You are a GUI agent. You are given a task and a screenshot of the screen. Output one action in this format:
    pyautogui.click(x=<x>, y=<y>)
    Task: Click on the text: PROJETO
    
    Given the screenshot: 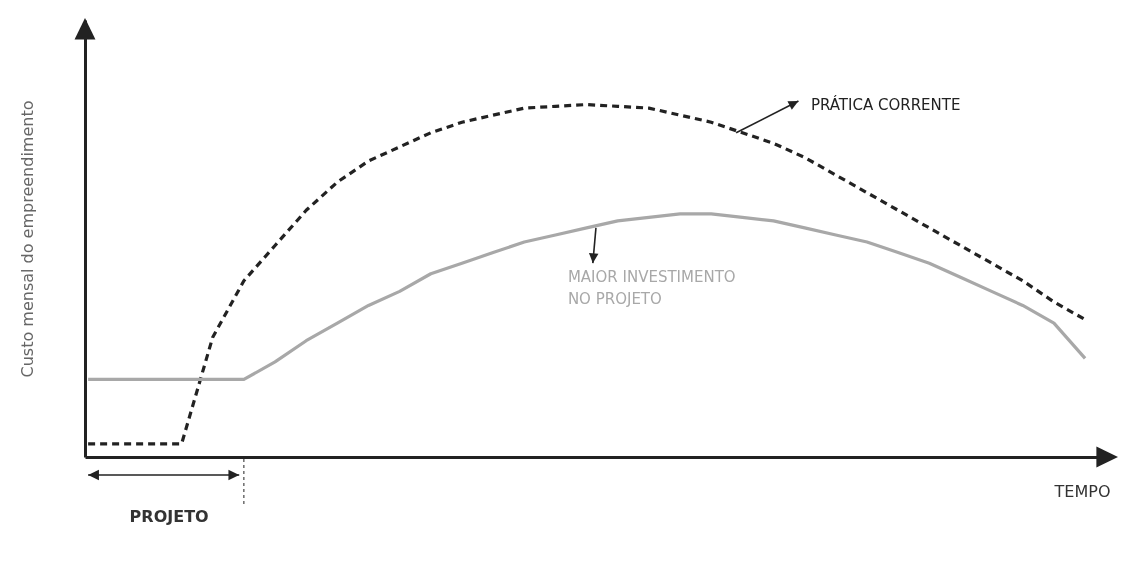 What is the action you would take?
    pyautogui.click(x=169, y=516)
    